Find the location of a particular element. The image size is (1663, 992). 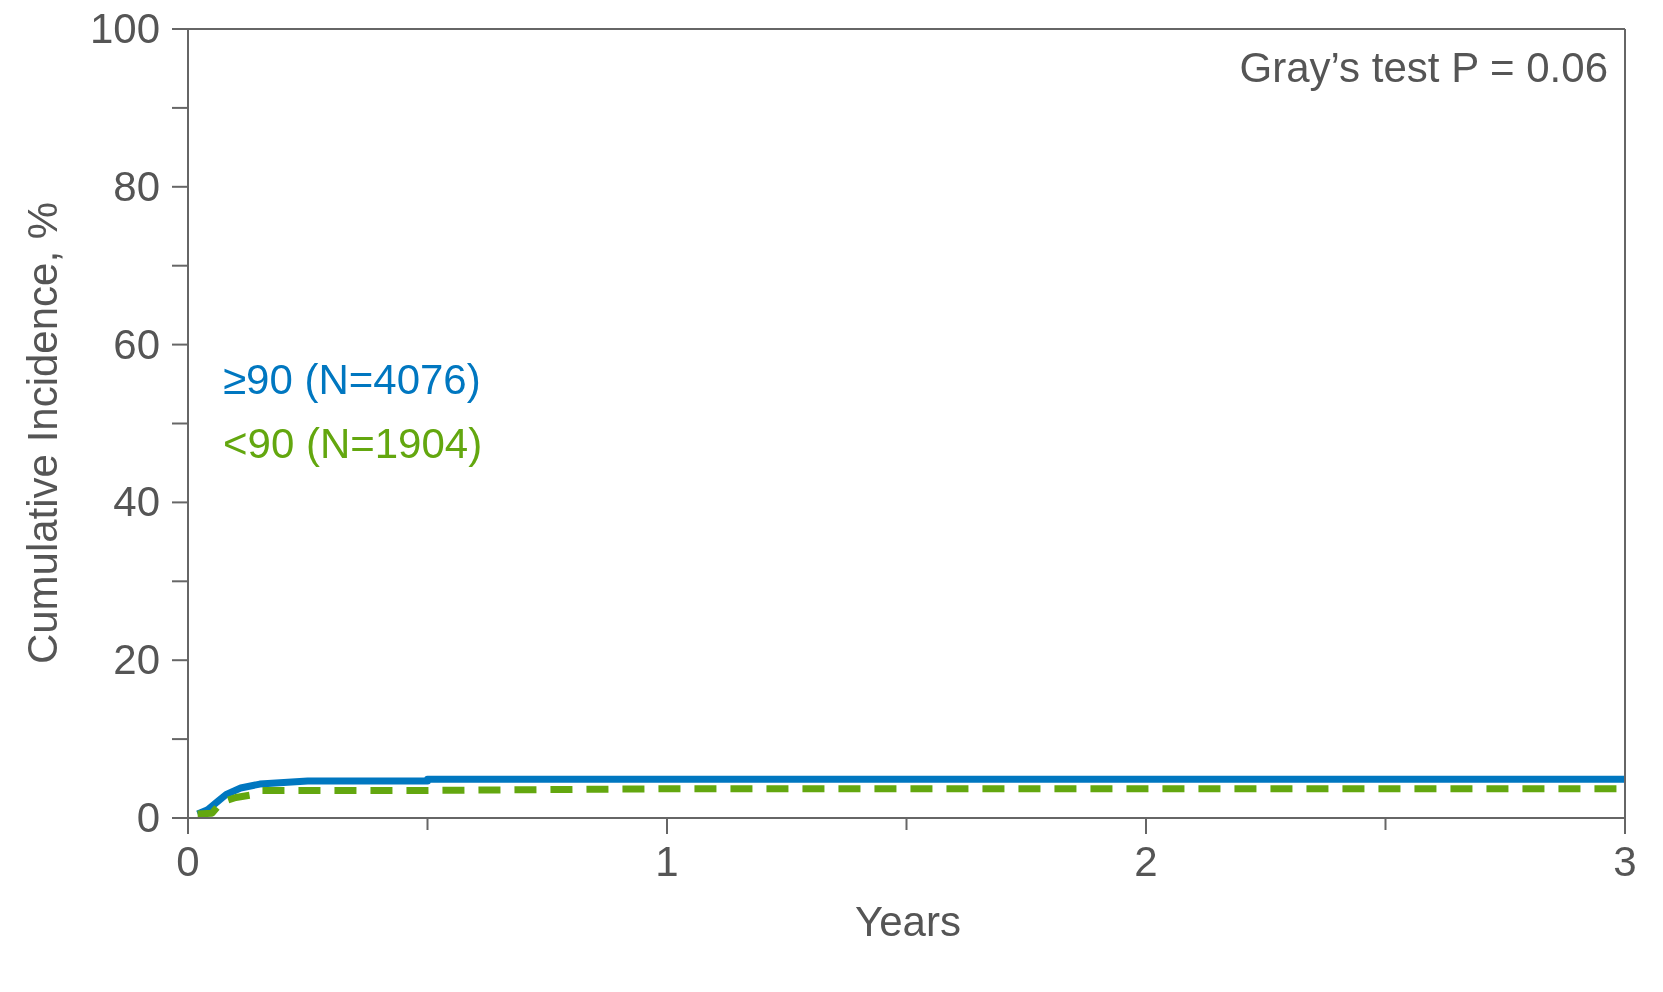

text: ≥90 (N=4076) is located at coordinates (352, 380).